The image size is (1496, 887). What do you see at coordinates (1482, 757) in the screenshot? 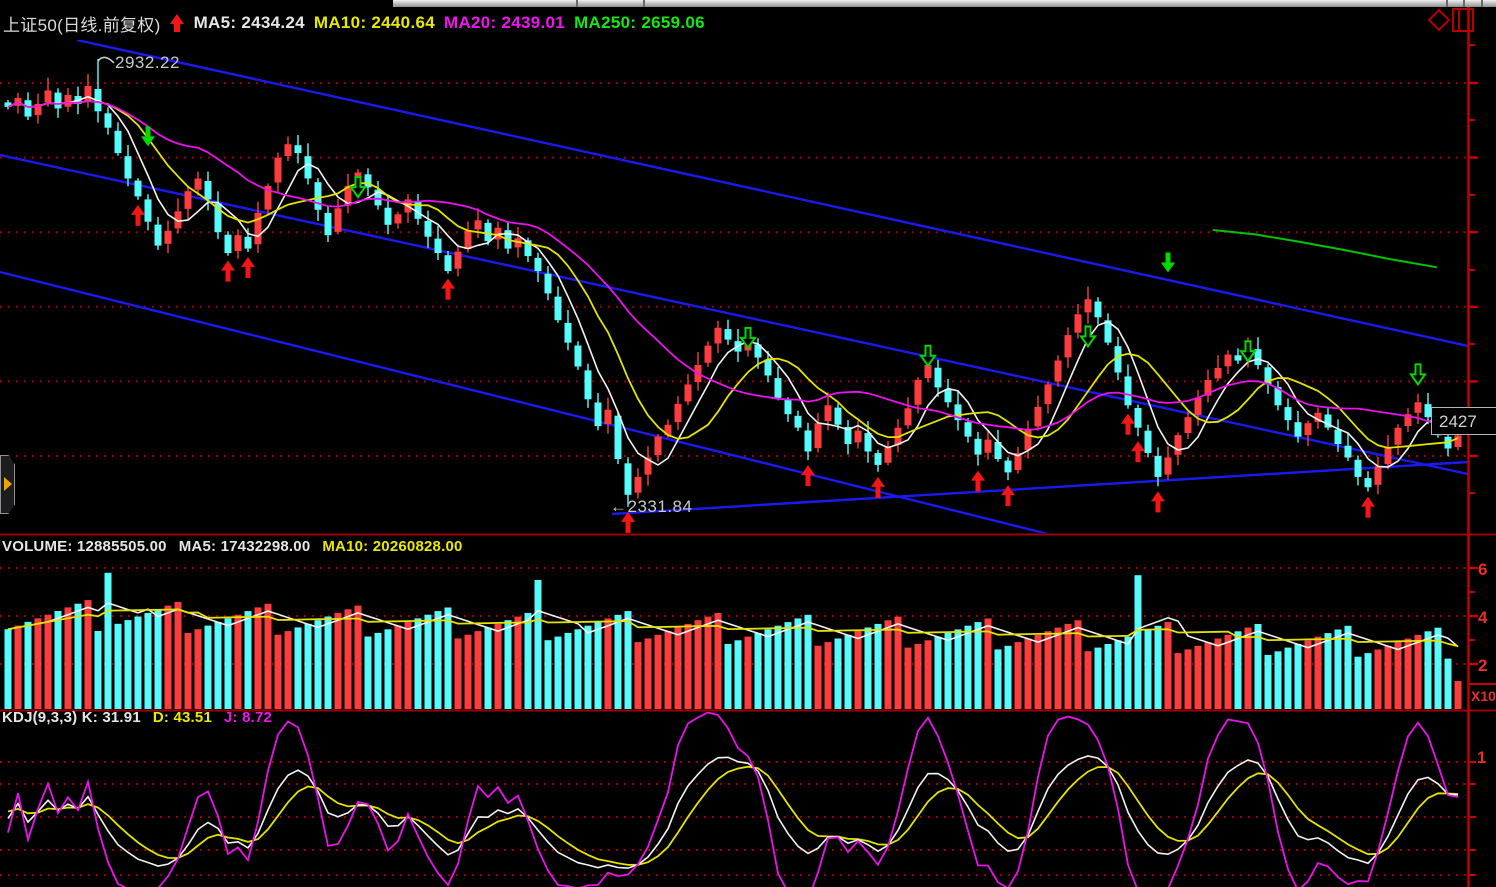
I see `kdj-axis-label: 1` at bounding box center [1482, 757].